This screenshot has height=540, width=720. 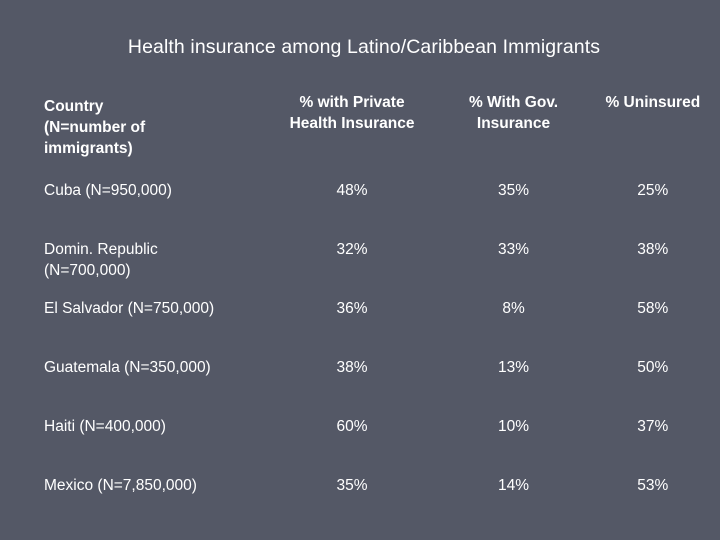 What do you see at coordinates (378, 323) in the screenshot?
I see `table-row: El Salvador (N=750,000) 36% 8% 58%` at bounding box center [378, 323].